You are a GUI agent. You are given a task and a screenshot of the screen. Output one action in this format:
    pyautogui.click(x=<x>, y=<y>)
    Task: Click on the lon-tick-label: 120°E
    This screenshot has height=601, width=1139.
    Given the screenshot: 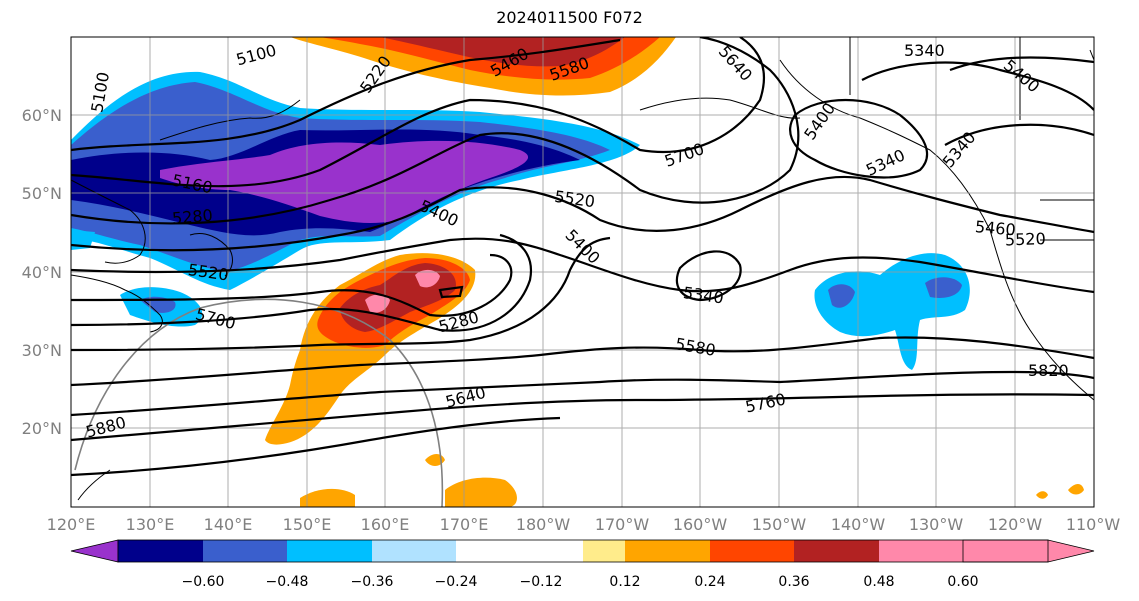 What is the action you would take?
    pyautogui.click(x=71, y=524)
    